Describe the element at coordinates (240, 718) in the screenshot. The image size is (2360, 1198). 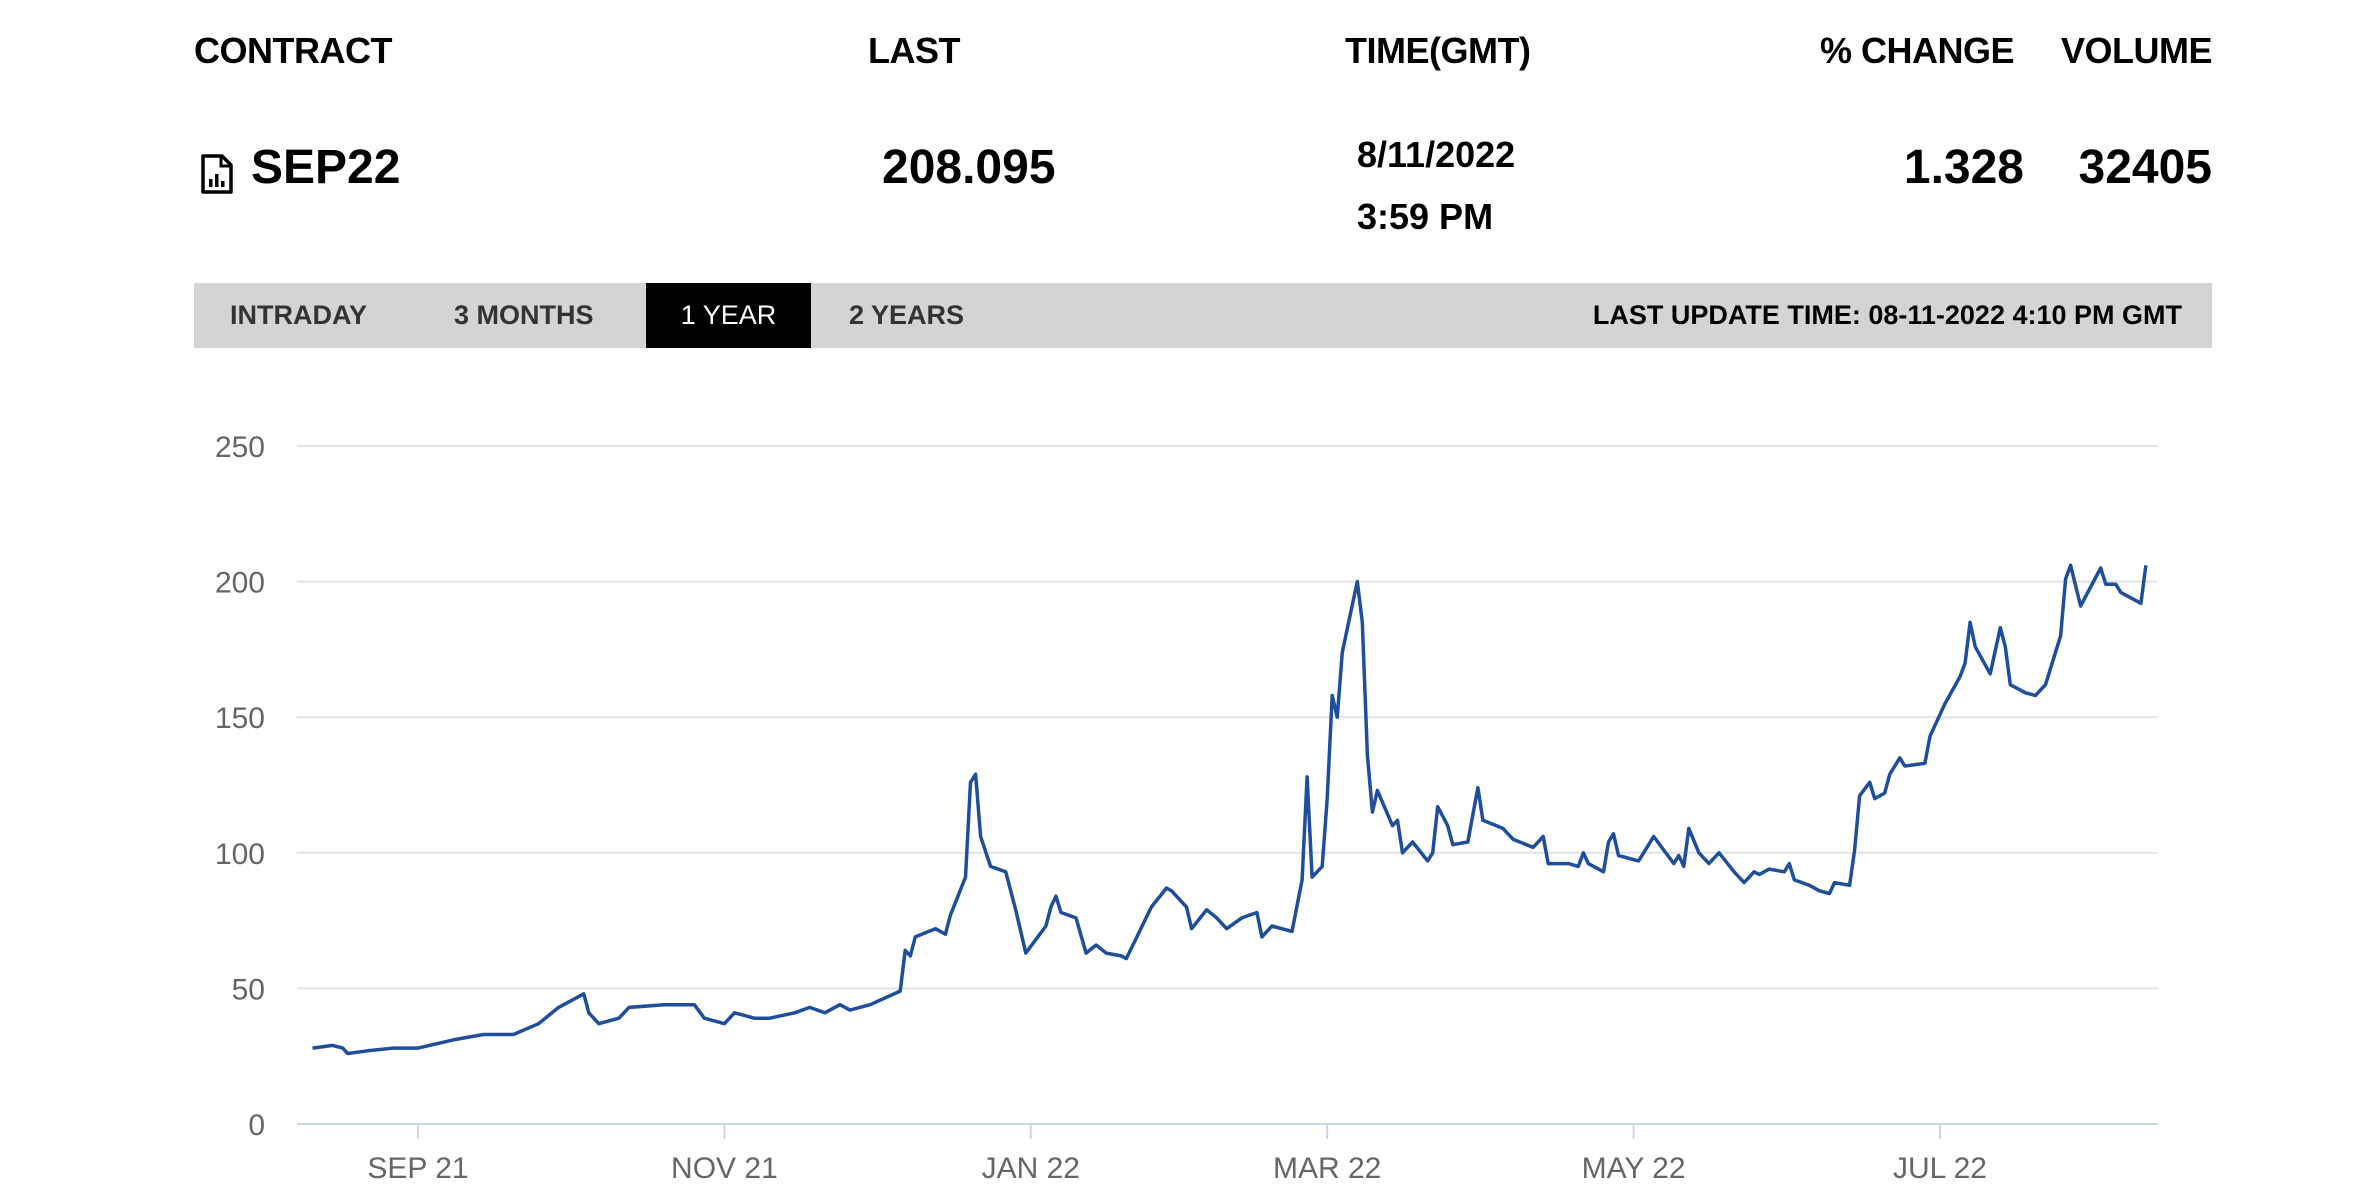
I see `y-tick-label: 150` at that location.